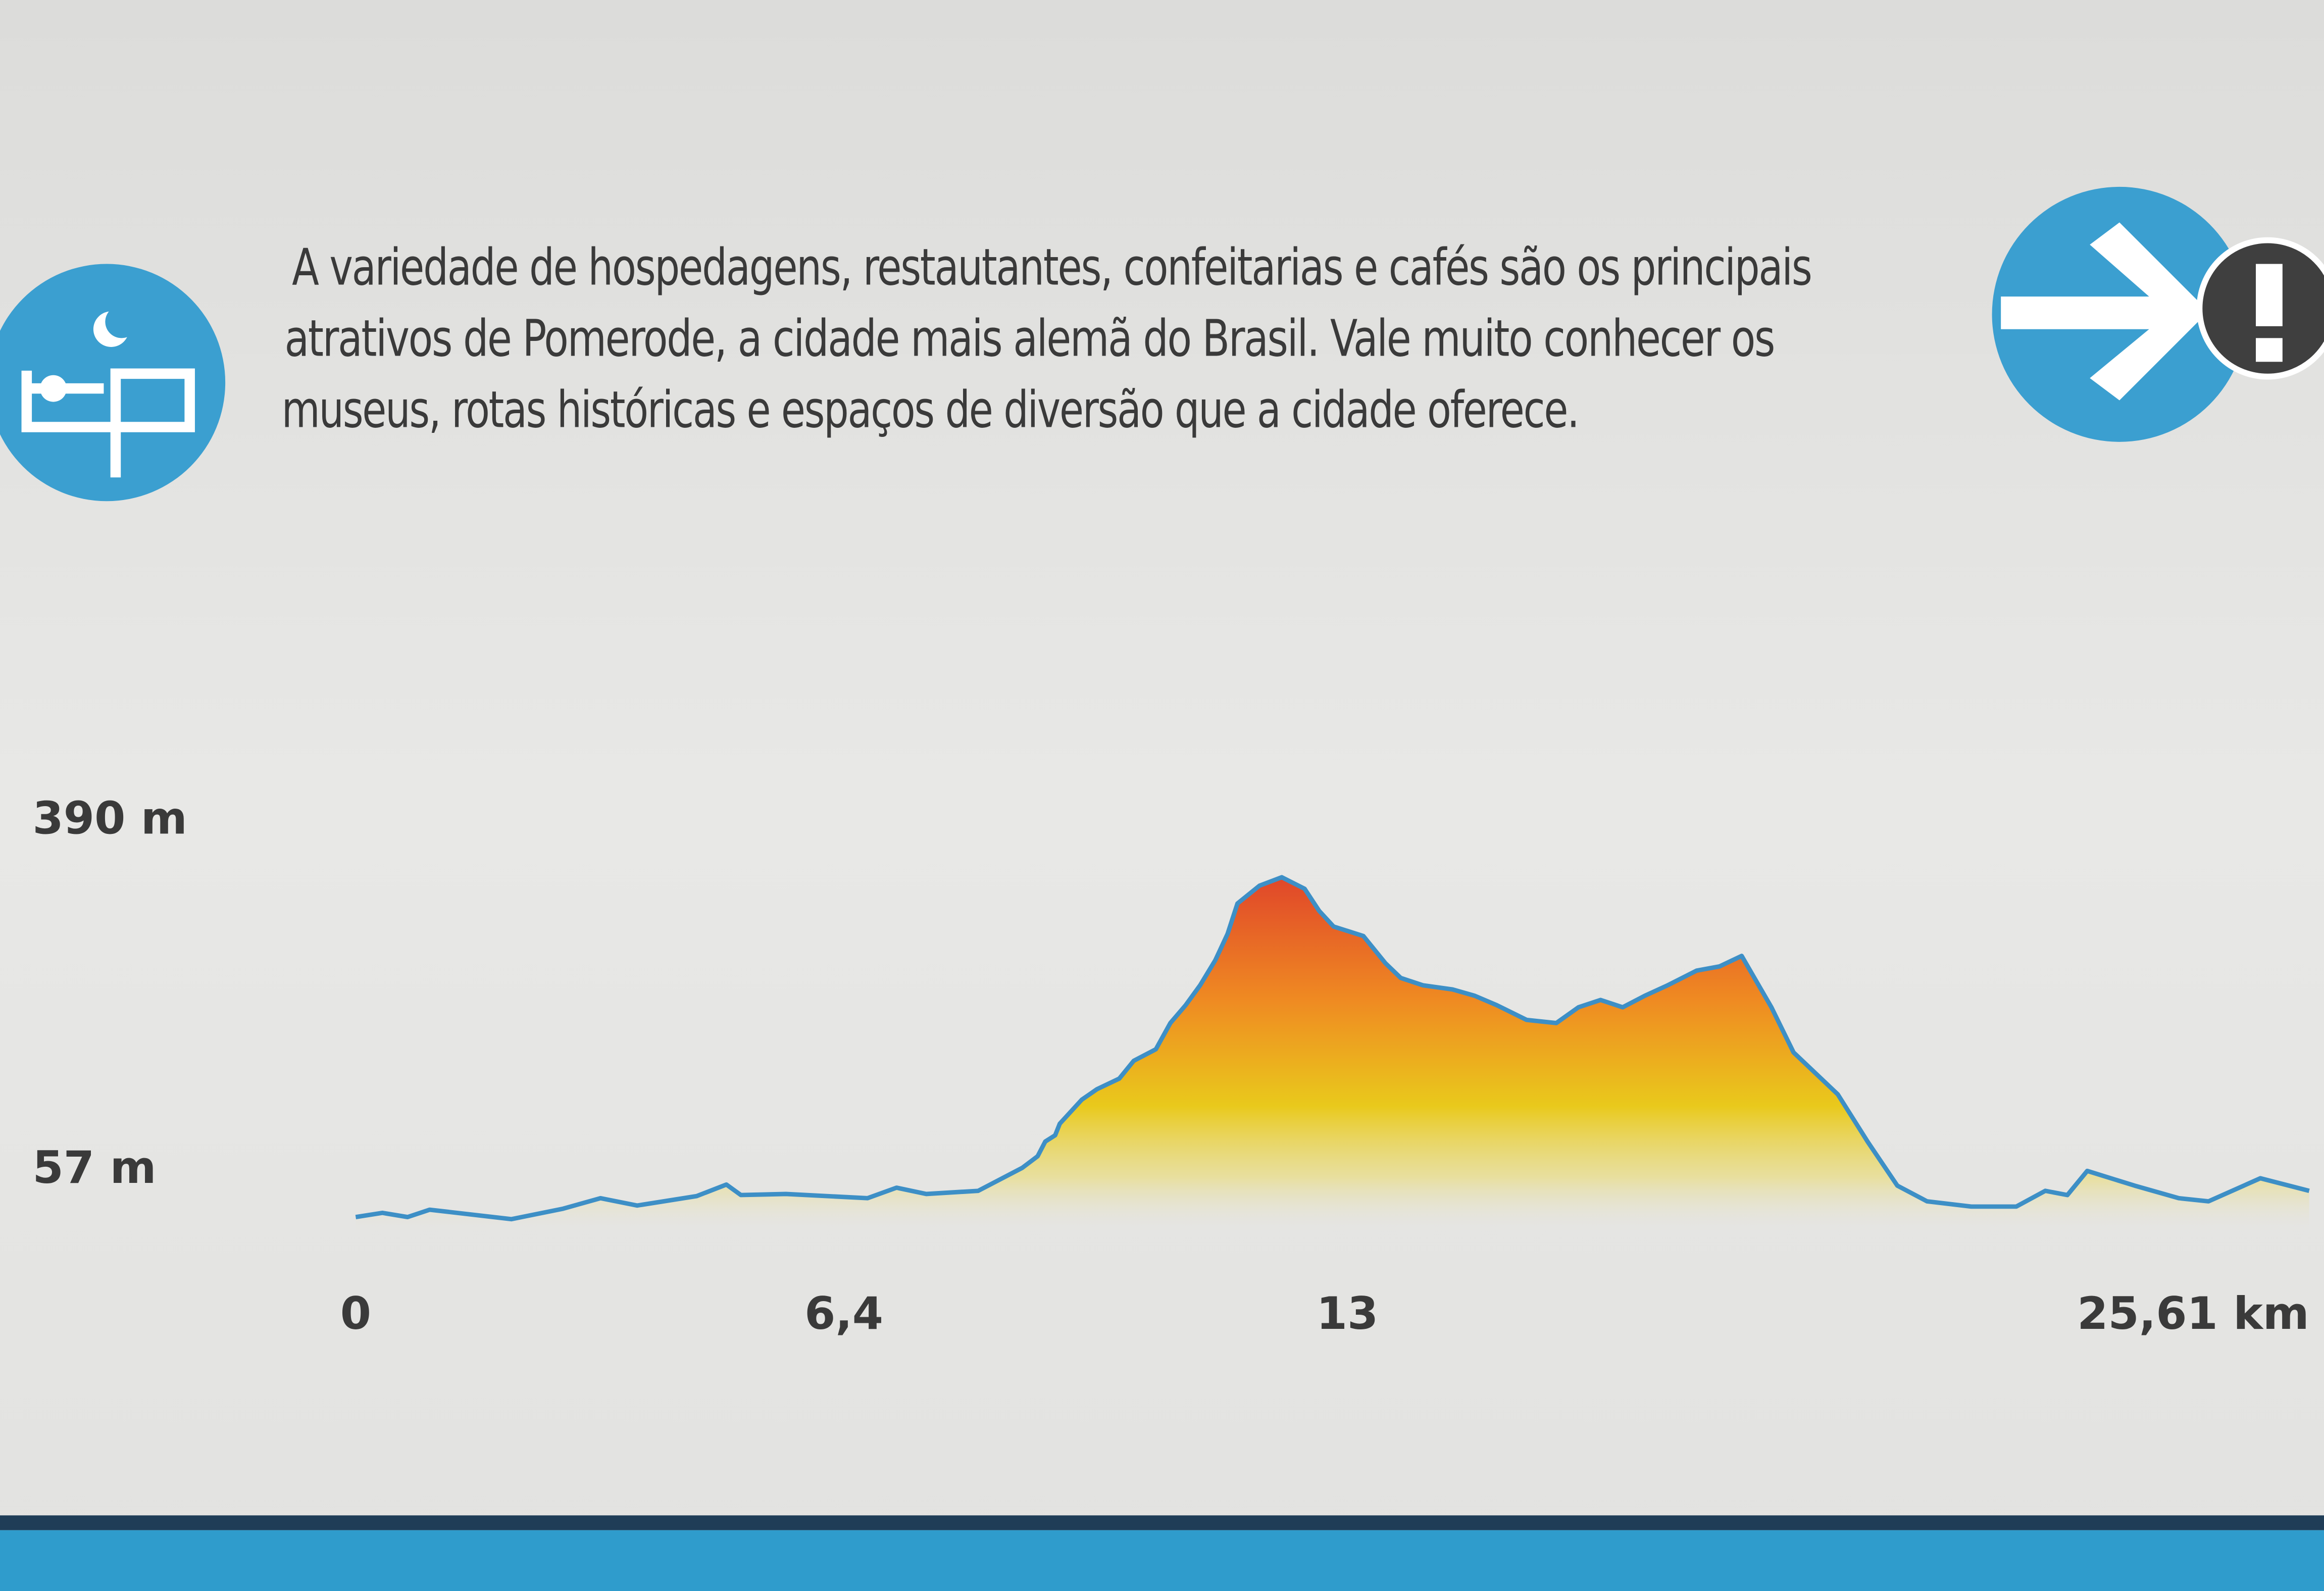 The image size is (2324, 1591). I want to click on x-tick-label: 0, so click(355, 1313).